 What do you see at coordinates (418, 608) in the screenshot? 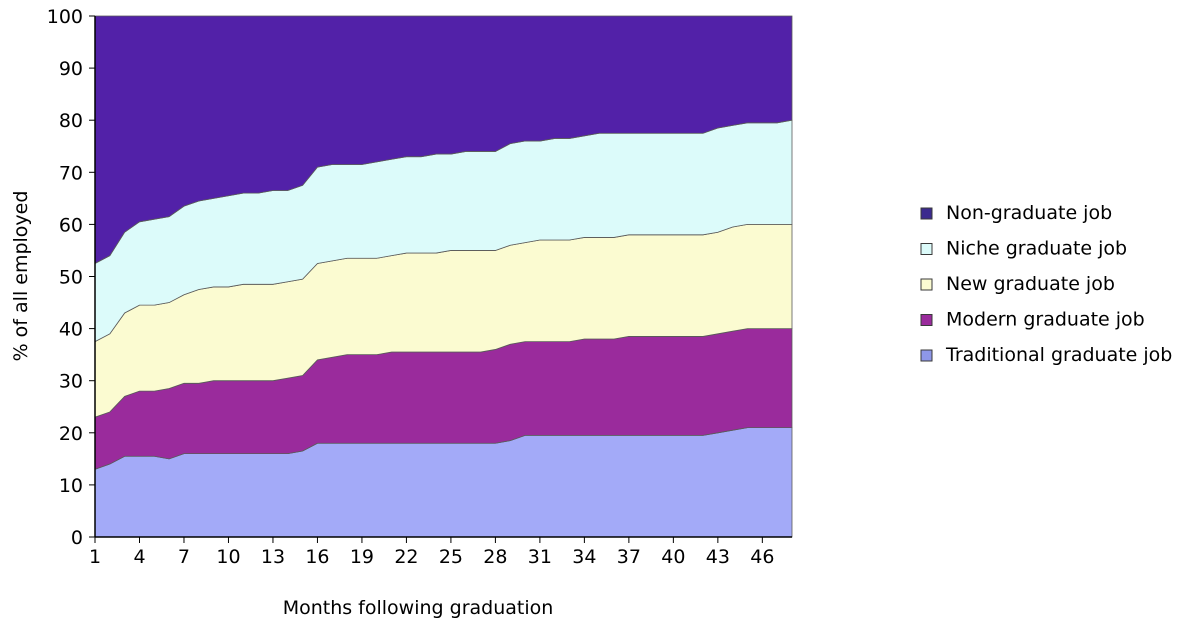
I see `x-axis-title: Months following graduation` at bounding box center [418, 608].